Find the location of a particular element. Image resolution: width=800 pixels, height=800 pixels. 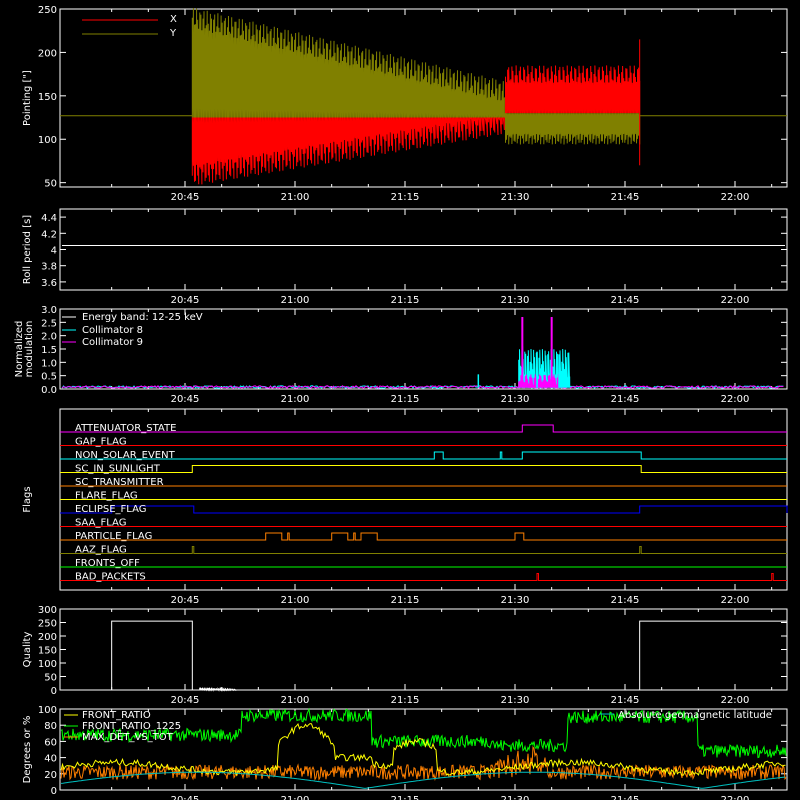

y-axis-label: Roll period [s] is located at coordinates (27, 249).